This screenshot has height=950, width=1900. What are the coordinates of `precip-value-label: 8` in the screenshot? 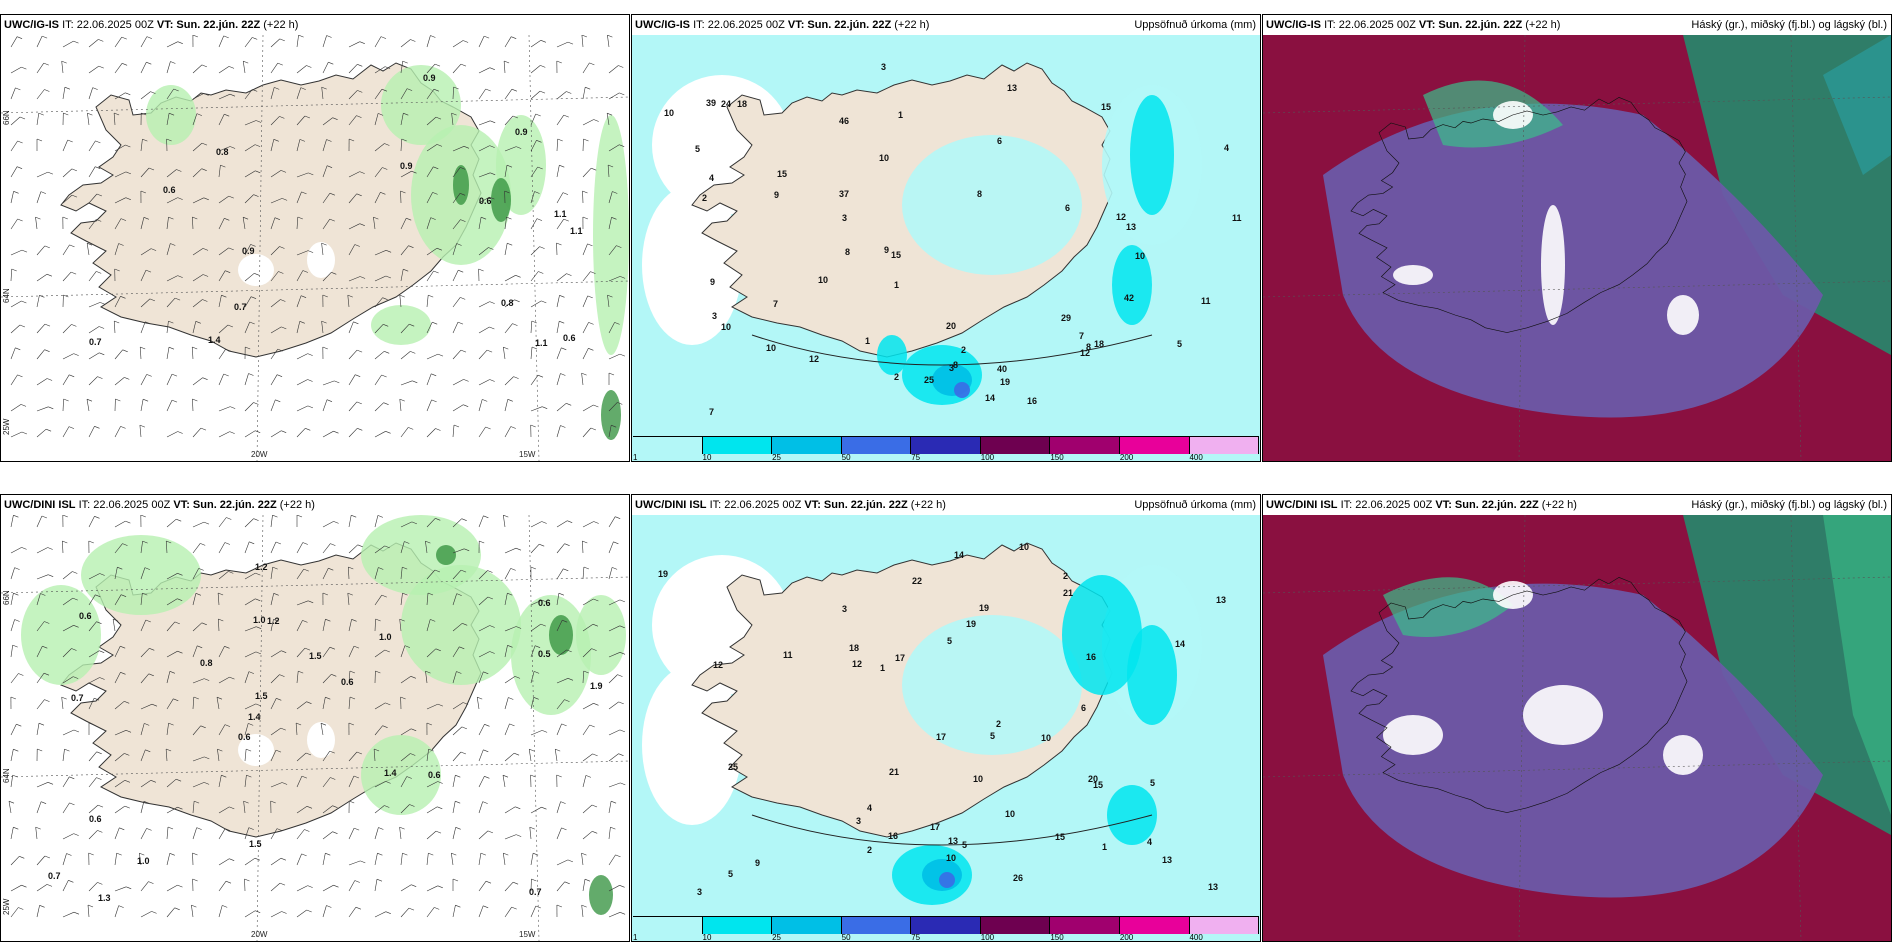 It's located at (1088, 347).